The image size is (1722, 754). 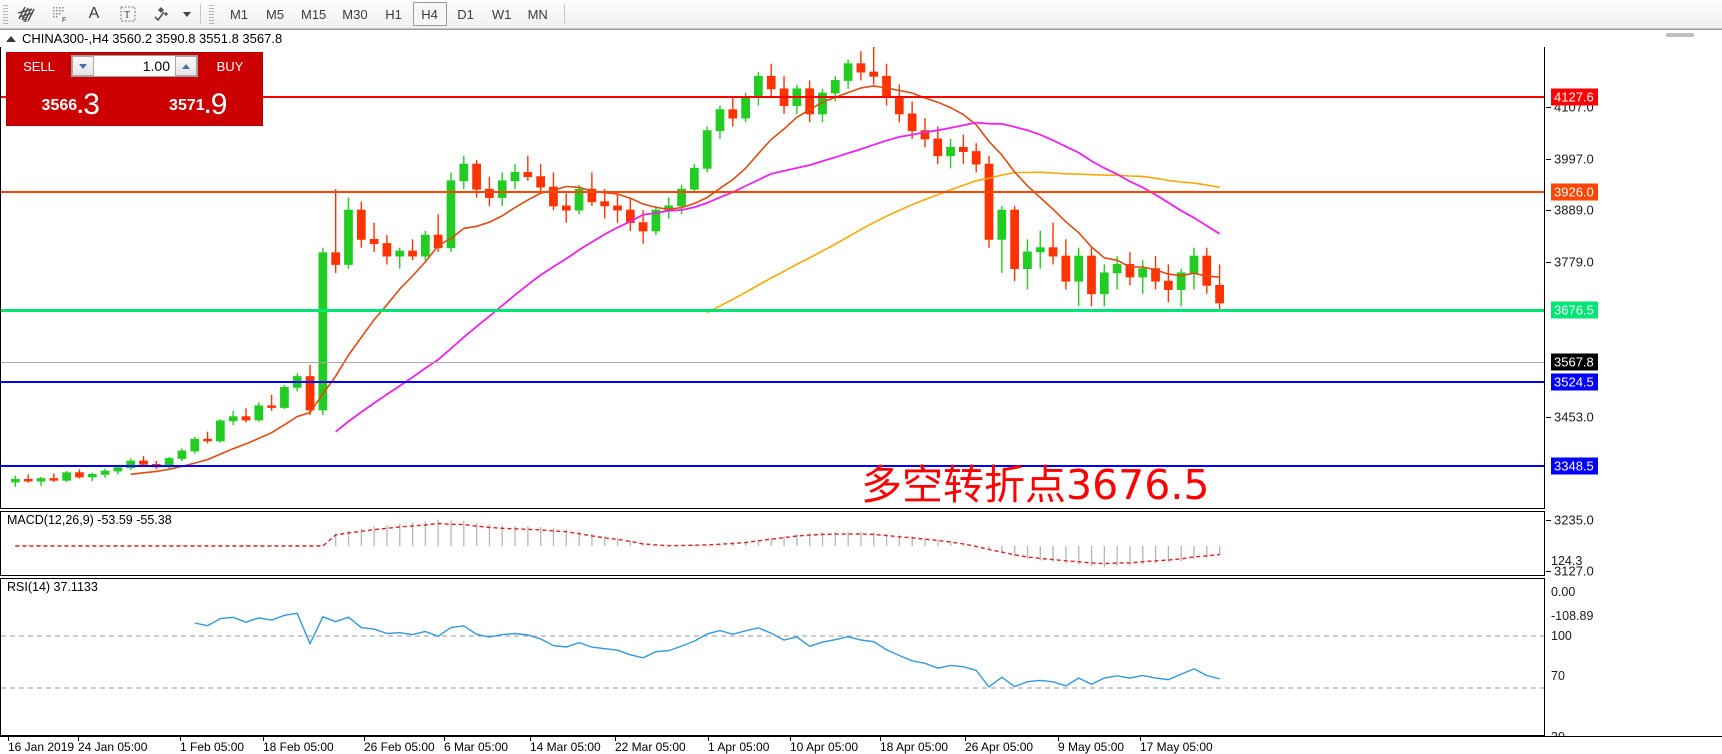 I want to click on timeframe-mn: MN, so click(x=537, y=14).